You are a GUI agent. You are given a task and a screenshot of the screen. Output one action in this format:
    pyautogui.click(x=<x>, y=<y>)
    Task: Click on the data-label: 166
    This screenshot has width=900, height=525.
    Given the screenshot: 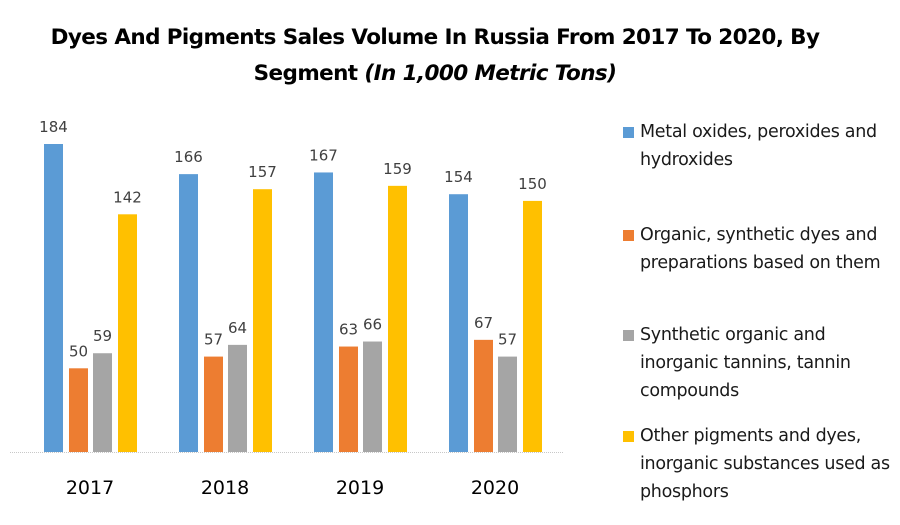 What is the action you would take?
    pyautogui.click(x=188, y=157)
    